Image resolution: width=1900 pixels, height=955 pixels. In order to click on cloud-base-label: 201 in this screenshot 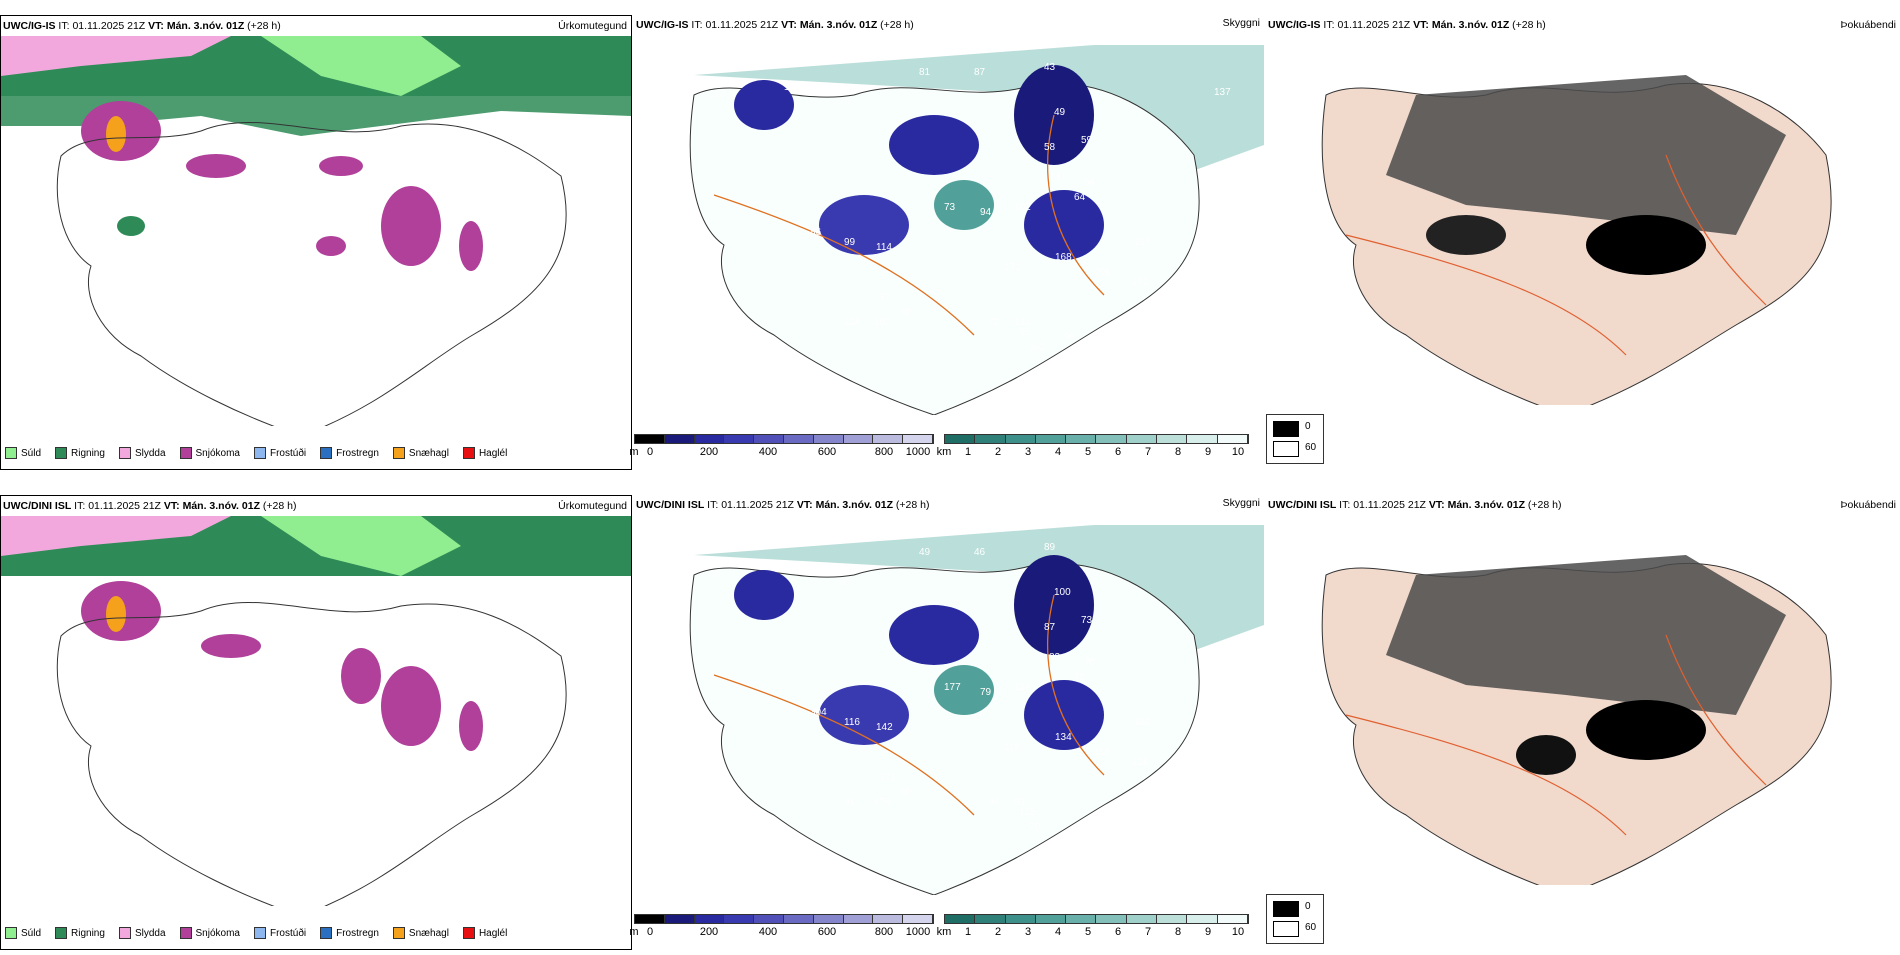, I will do `click(1102, 272)`.